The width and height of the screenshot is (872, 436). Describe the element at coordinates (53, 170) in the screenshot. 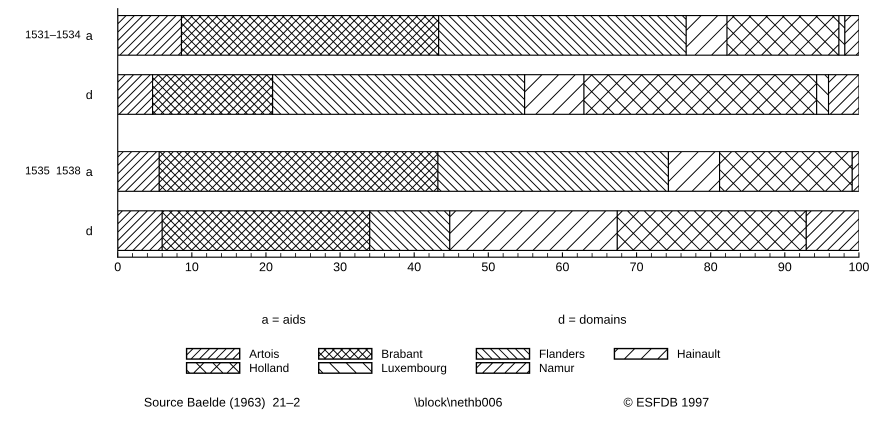

I see `text: 1535 1538` at that location.